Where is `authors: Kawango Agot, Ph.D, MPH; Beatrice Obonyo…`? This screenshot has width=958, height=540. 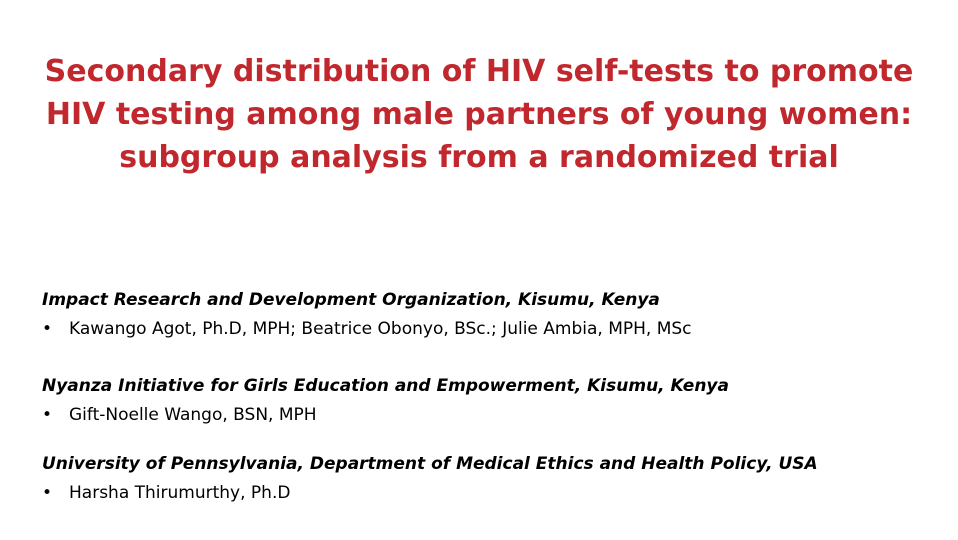
authors: Kawango Agot, Ph.D, MPH; Beatrice Obonyo… is located at coordinates (492, 329).